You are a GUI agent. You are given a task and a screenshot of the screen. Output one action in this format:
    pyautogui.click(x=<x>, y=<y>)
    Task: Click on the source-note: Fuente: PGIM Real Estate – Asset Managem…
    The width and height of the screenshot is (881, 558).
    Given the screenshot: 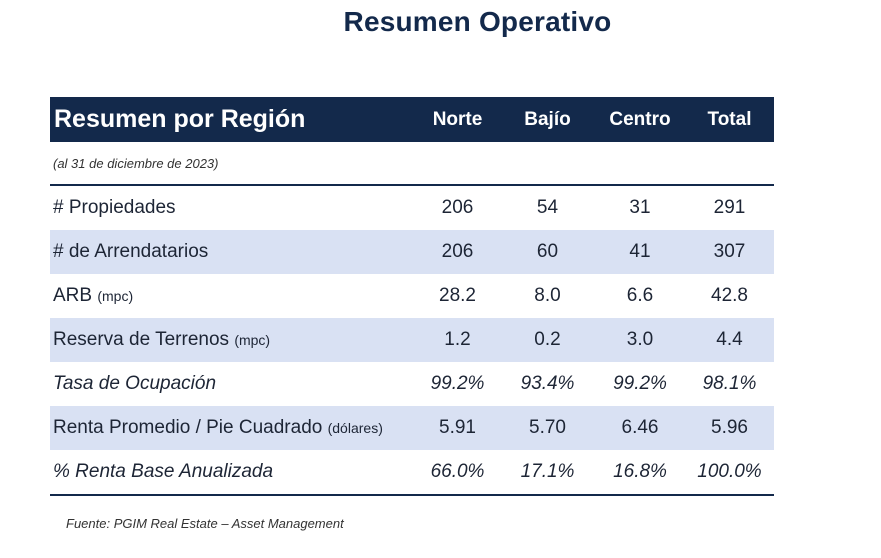 What is the action you would take?
    pyautogui.click(x=205, y=523)
    